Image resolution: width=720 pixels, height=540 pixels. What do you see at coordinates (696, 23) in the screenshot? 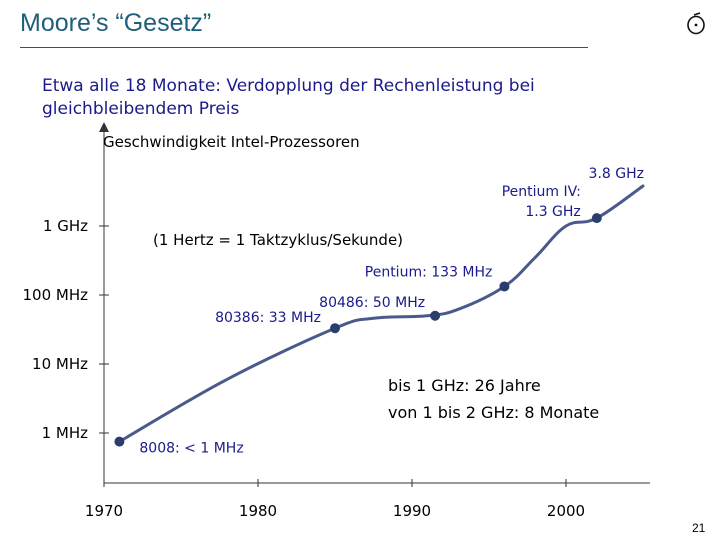
I see `logo-icon` at bounding box center [696, 23].